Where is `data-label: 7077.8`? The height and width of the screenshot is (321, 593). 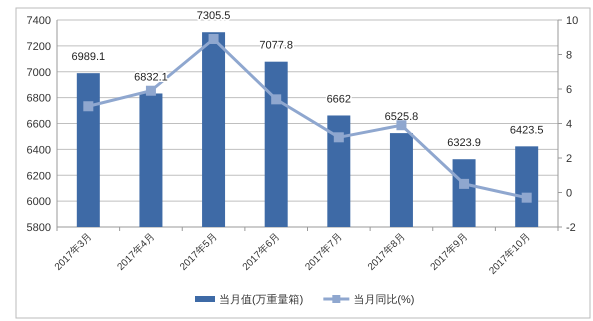
data-label: 7077.8 is located at coordinates (276, 46).